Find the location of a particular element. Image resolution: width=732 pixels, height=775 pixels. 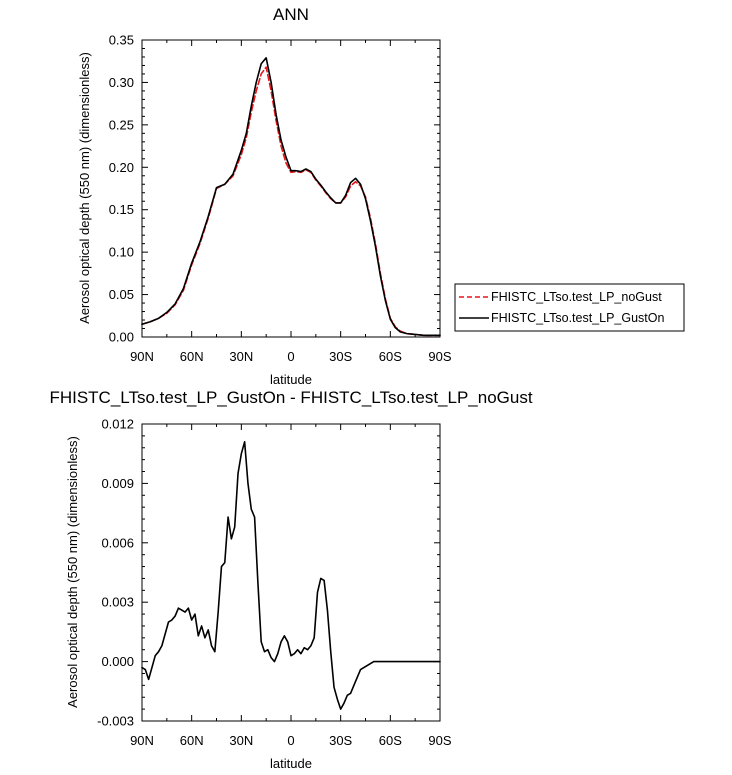

bottom-y-tick-label: 0.009 is located at coordinates (117, 483).